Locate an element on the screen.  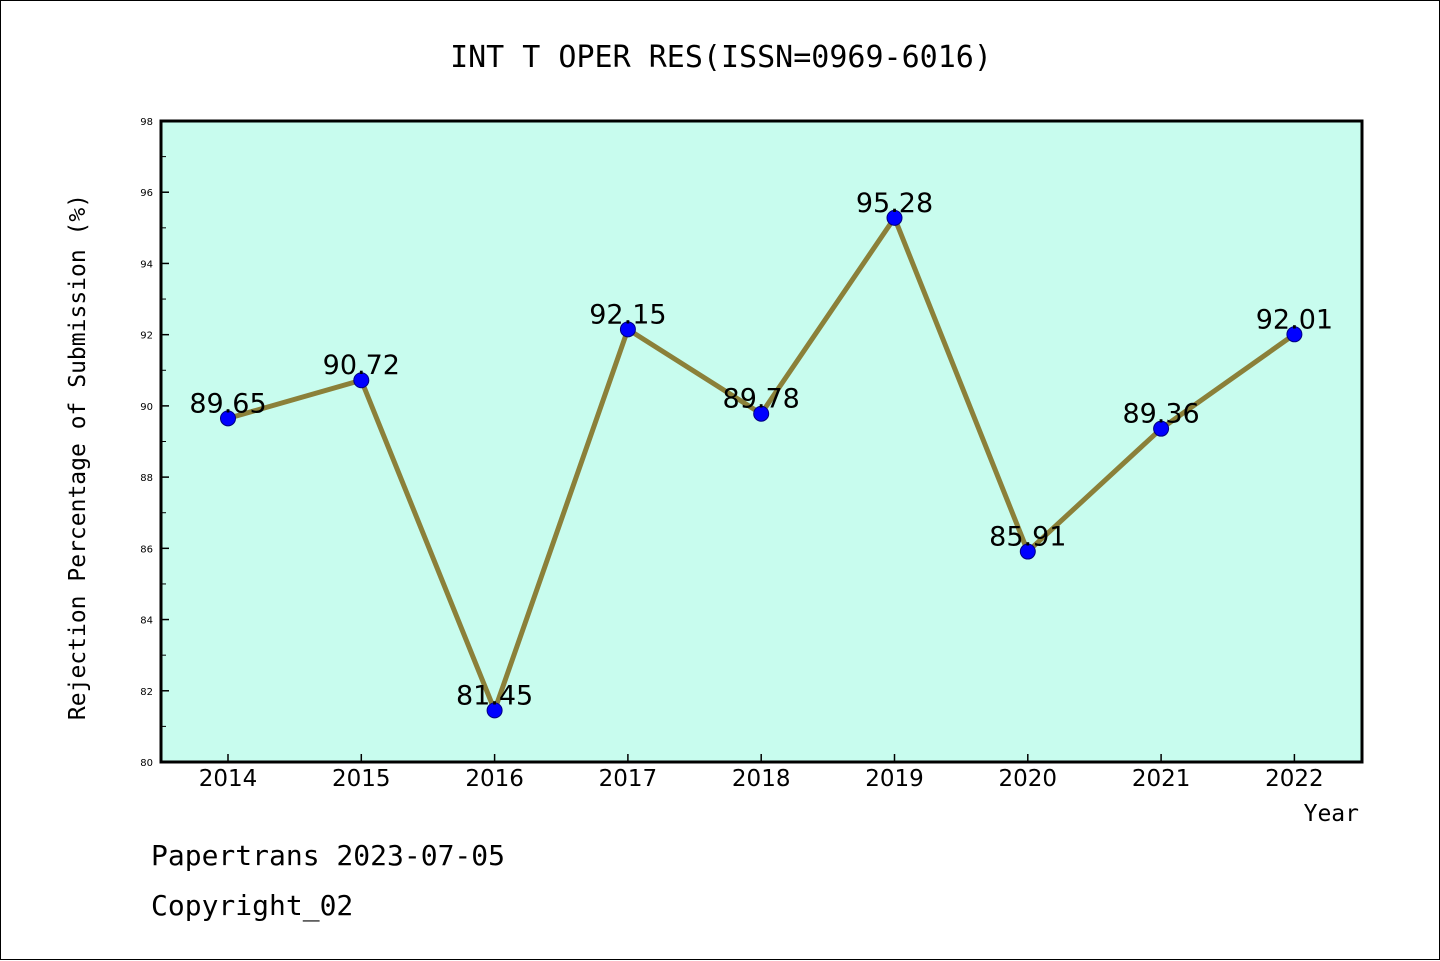
y-tick-label: 94 is located at coordinates (146, 264).